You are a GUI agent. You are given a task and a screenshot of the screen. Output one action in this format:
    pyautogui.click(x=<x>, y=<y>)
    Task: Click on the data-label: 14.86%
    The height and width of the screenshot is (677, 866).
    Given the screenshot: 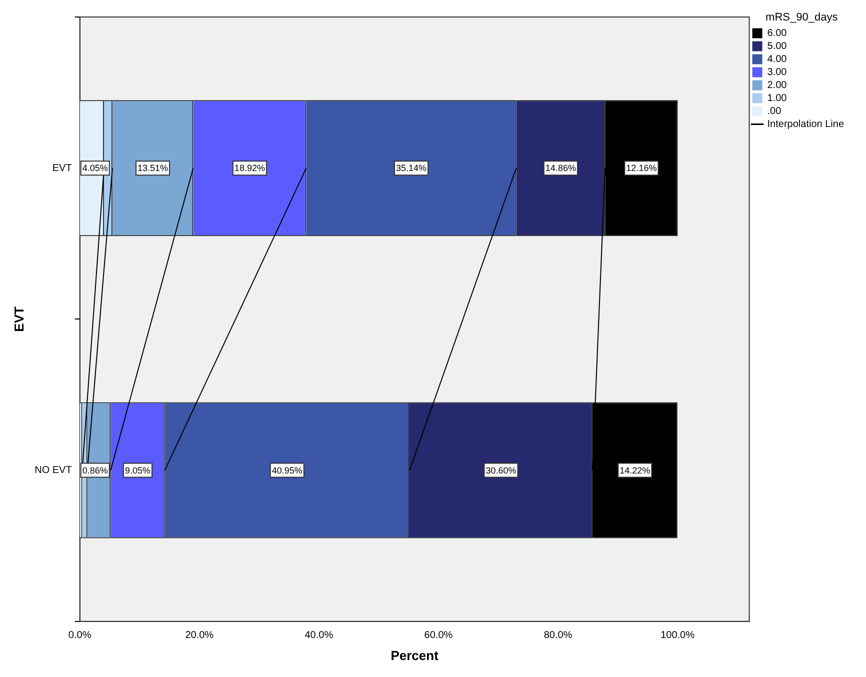 What is the action you would take?
    pyautogui.click(x=560, y=168)
    